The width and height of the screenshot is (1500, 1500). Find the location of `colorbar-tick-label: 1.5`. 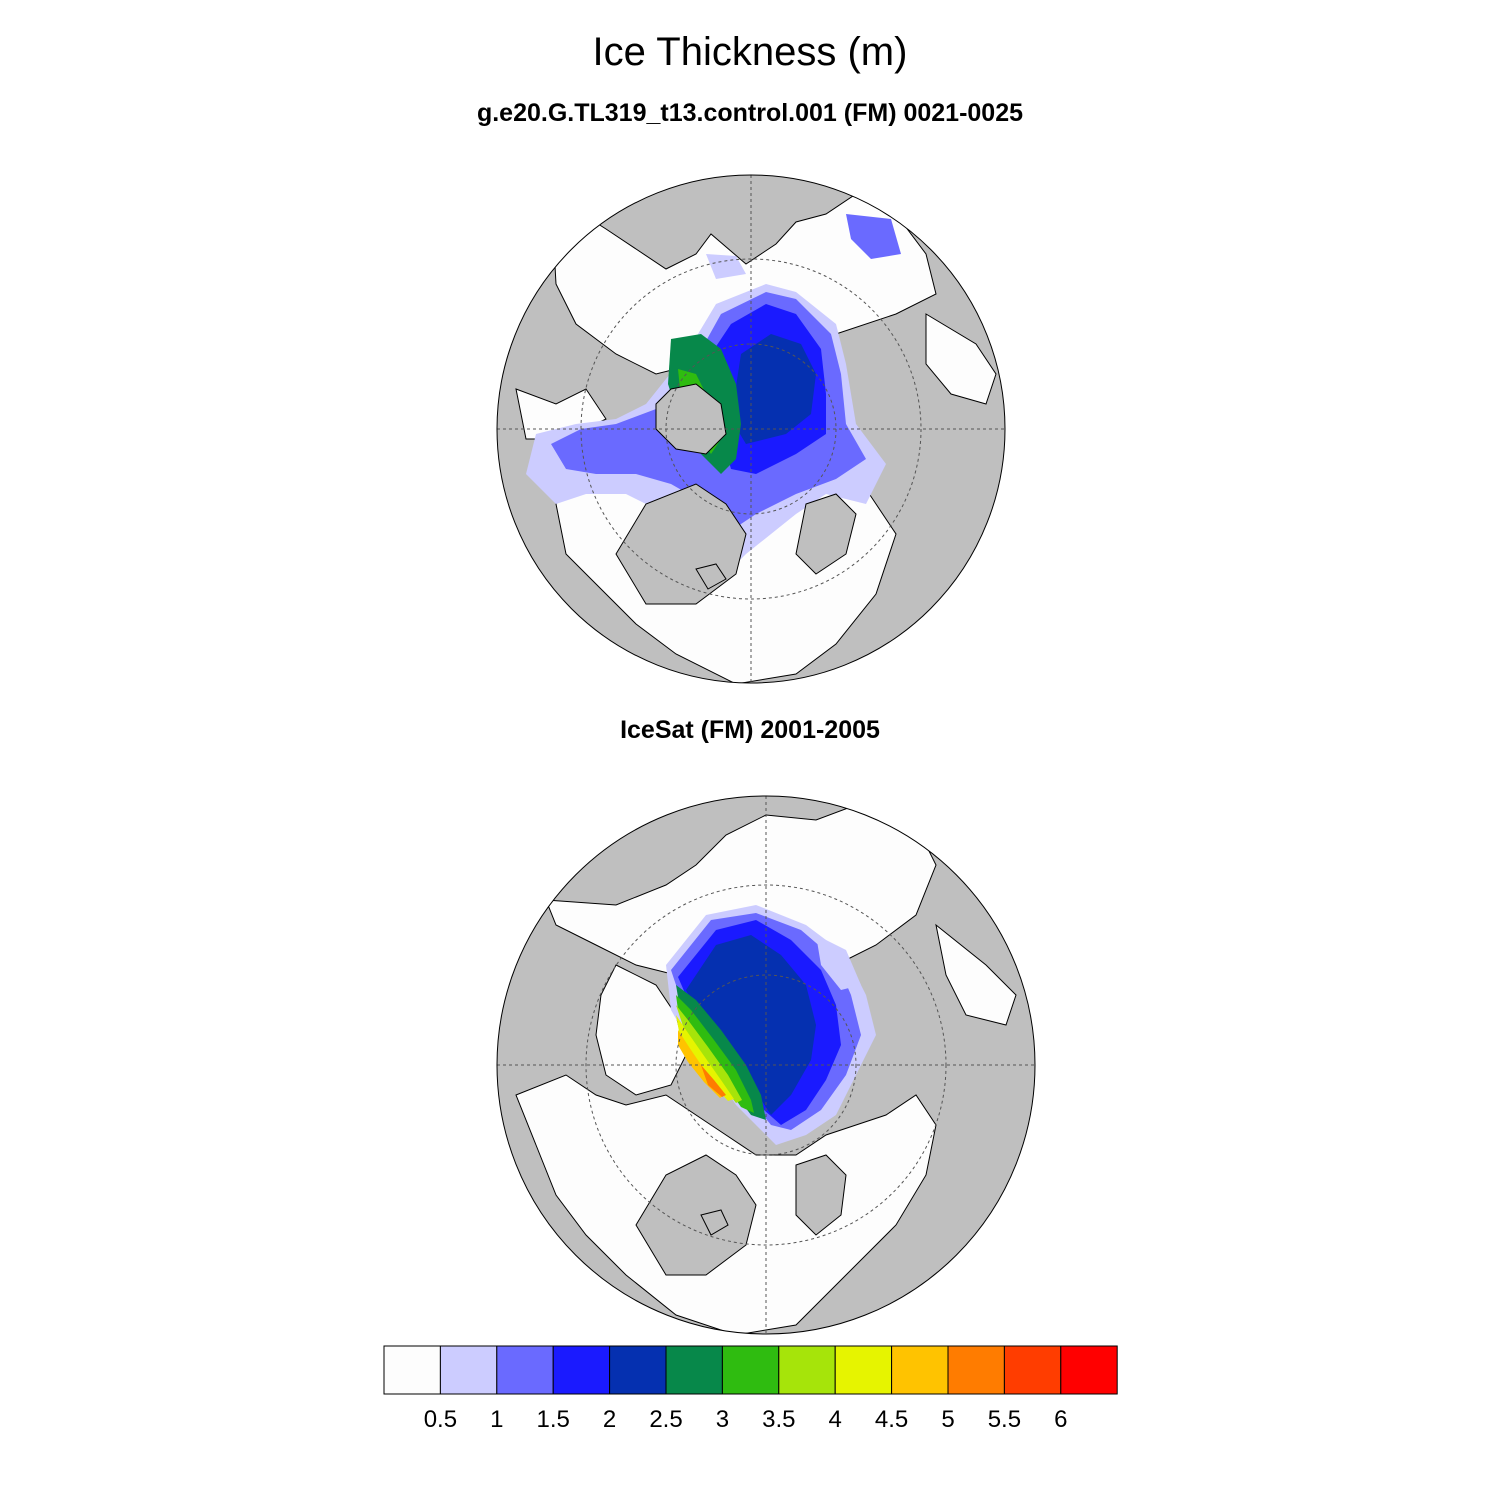

colorbar-tick-label: 1.5 is located at coordinates (553, 1419).